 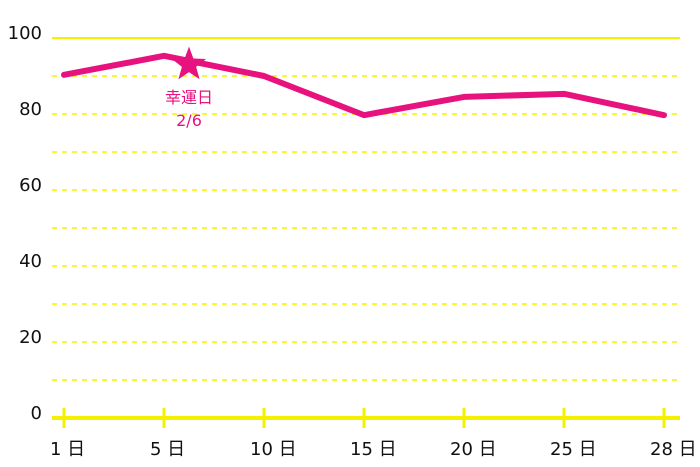 I want to click on y-tick-label: 0, so click(x=36, y=413).